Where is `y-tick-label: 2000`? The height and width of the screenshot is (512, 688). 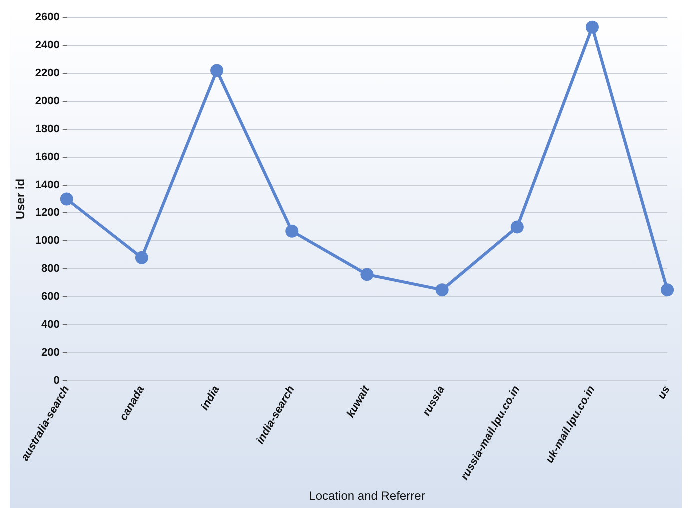 y-tick-label: 2000 is located at coordinates (47, 101).